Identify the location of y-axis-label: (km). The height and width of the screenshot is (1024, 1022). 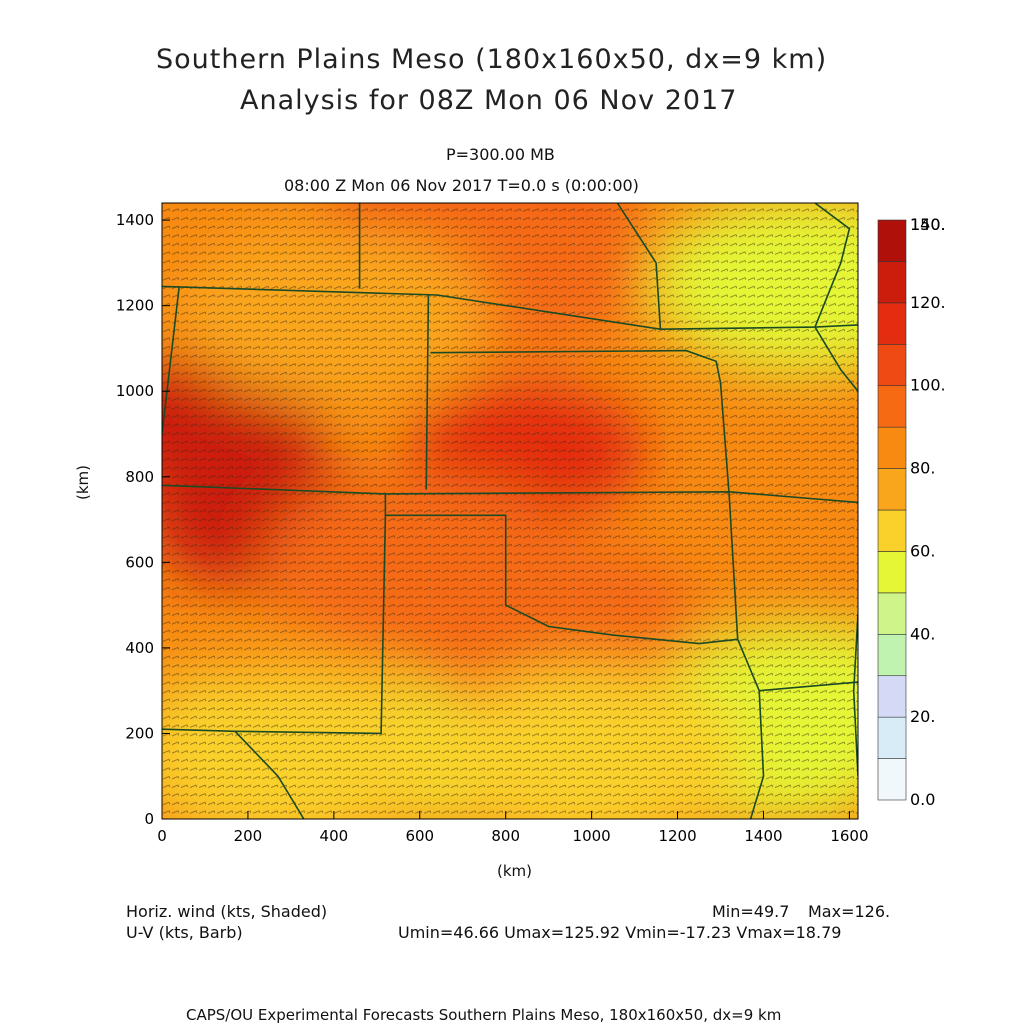
(83, 482).